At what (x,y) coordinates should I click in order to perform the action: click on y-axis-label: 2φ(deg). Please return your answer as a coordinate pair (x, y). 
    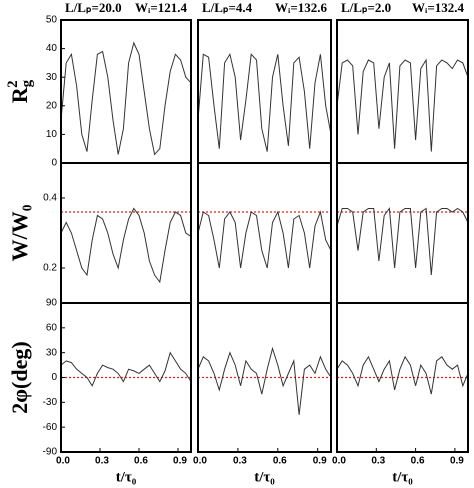
    Looking at the image, I should click on (19, 377).